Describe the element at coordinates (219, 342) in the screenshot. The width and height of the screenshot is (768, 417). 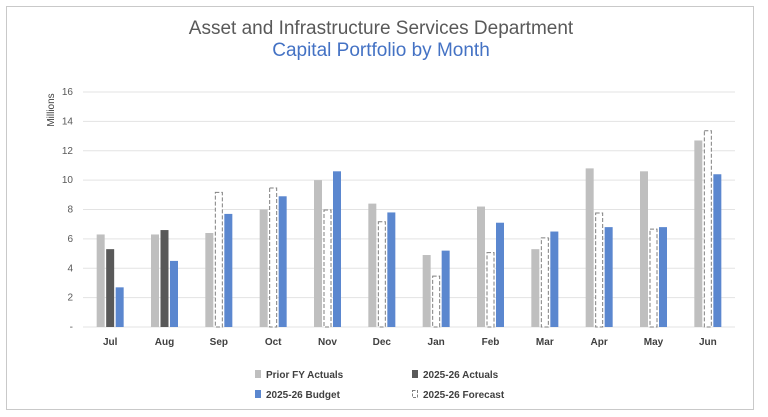
I see `x-category-label: Sep` at that location.